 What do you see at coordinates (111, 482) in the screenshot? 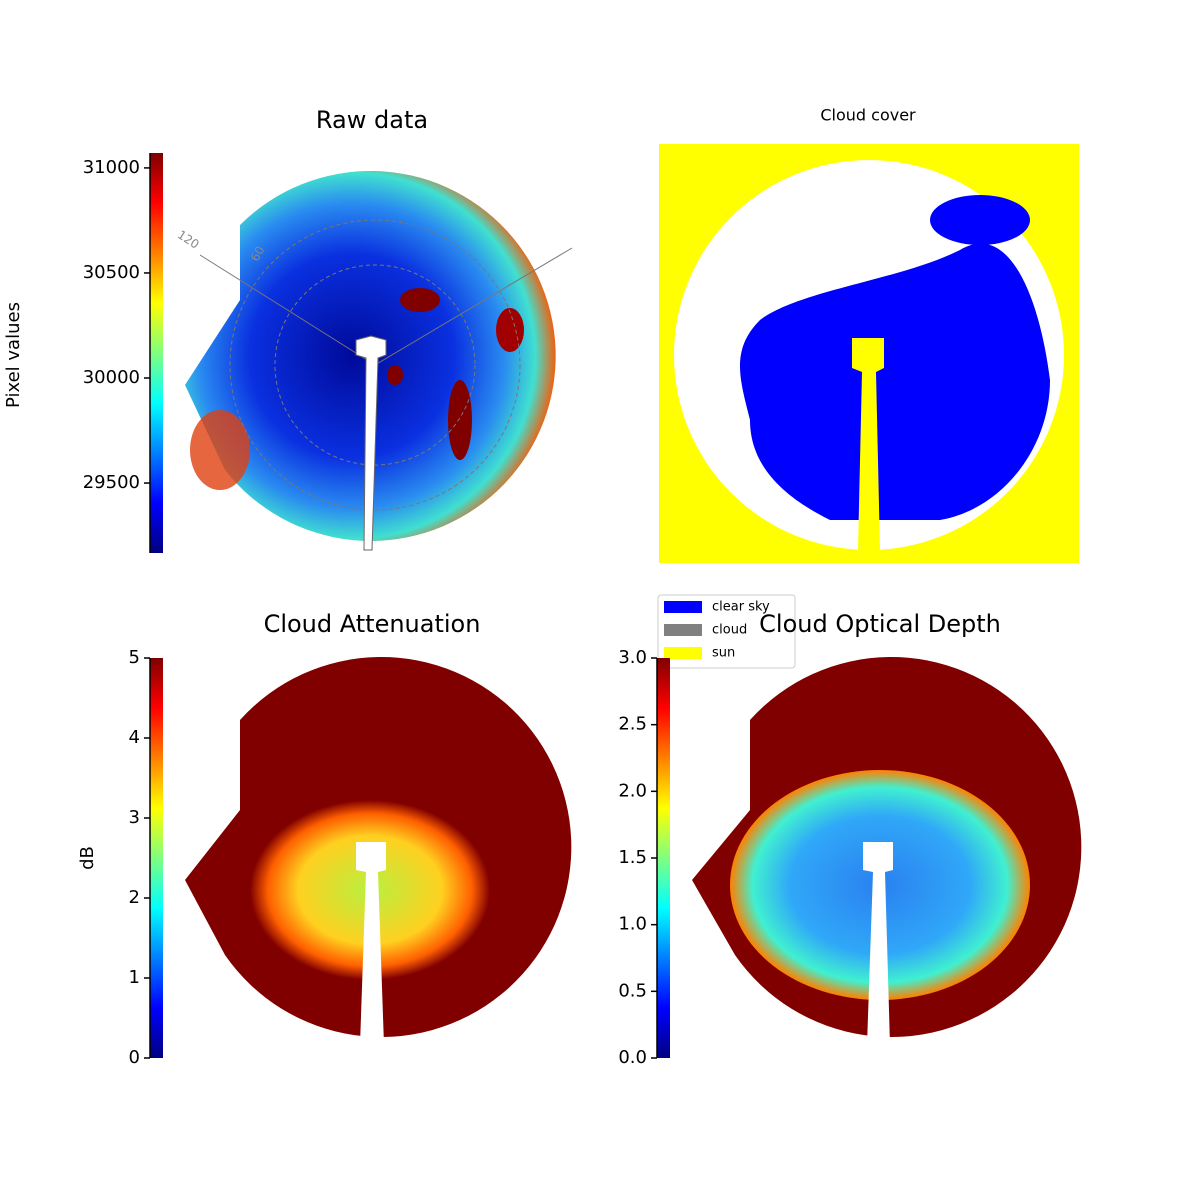
I see `tick-label: 29500` at bounding box center [111, 482].